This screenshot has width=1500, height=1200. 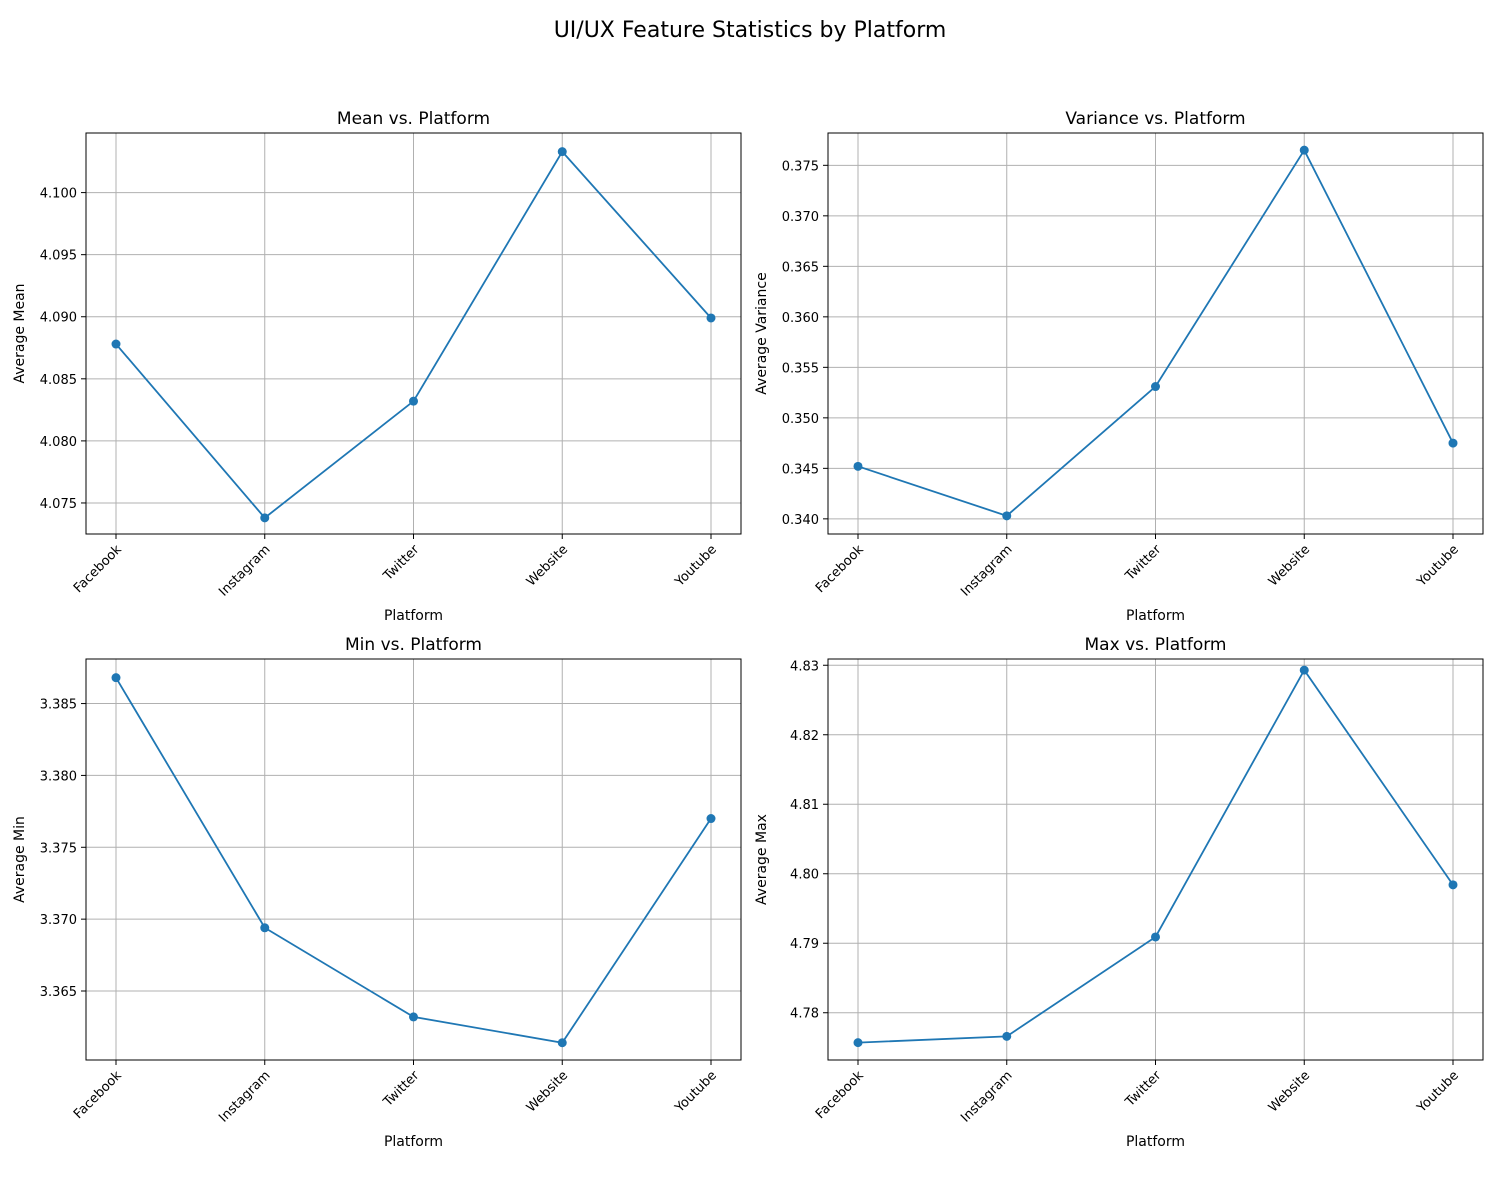 What do you see at coordinates (800, 217) in the screenshot?
I see `y-tick-label: 0.370` at bounding box center [800, 217].